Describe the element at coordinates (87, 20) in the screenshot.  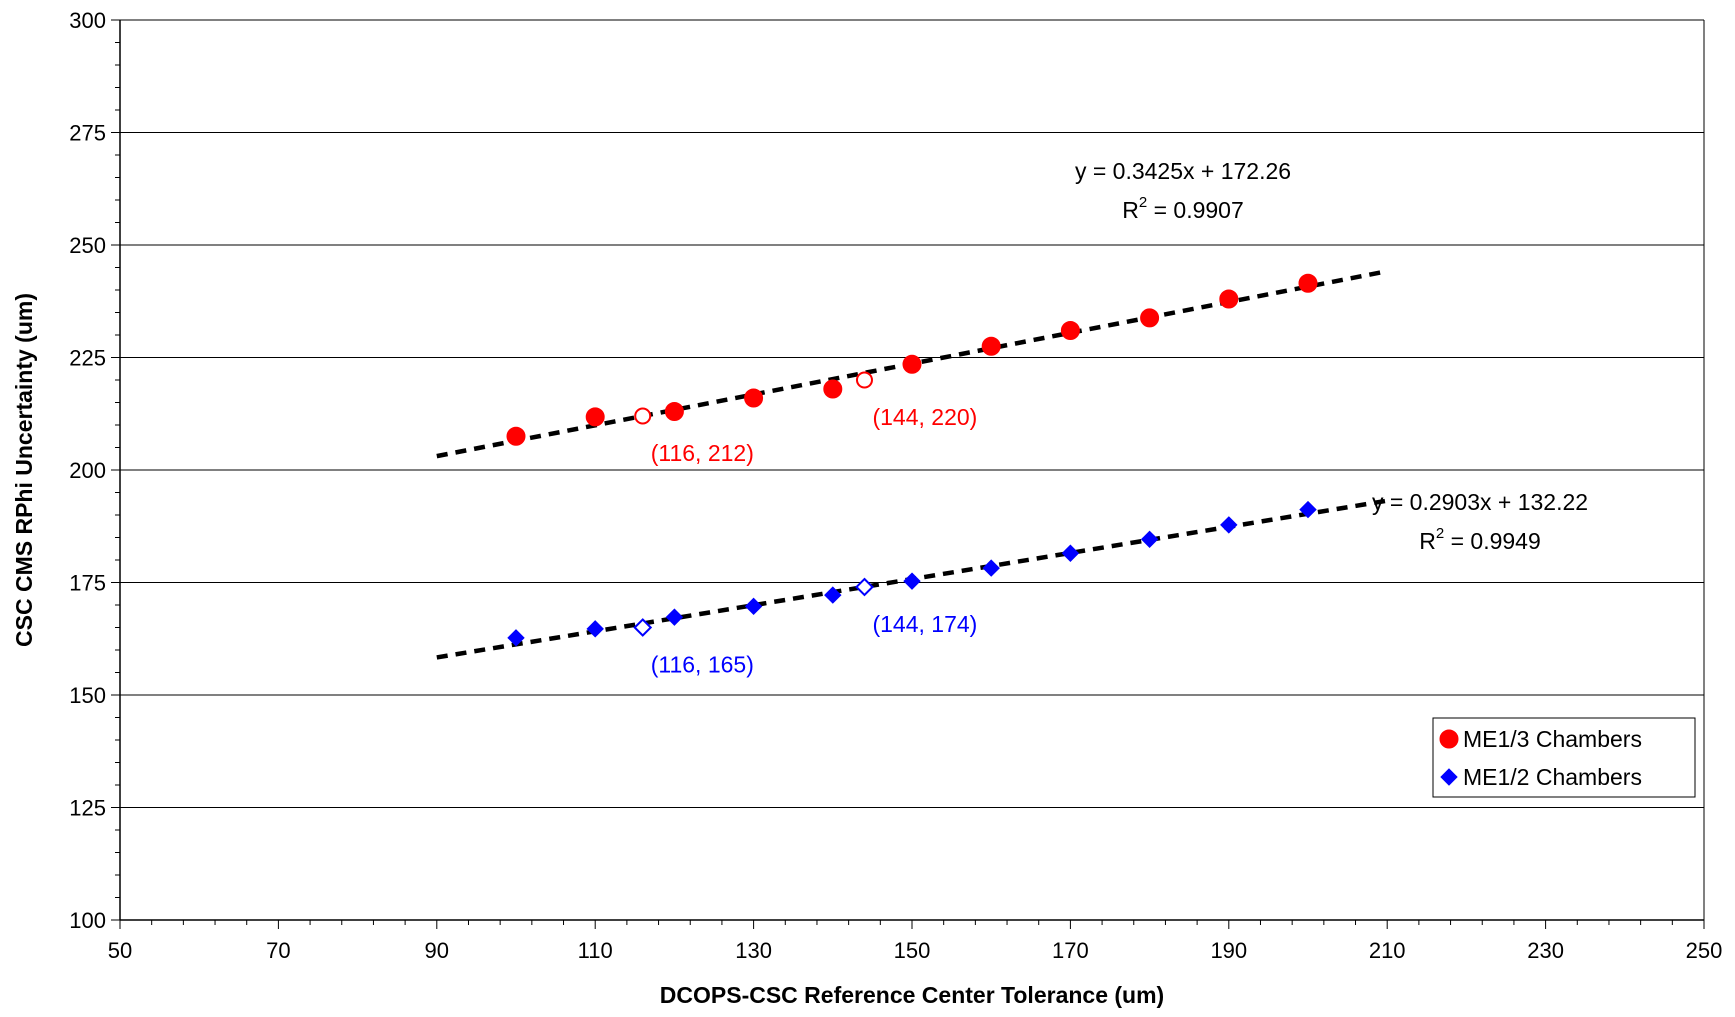
I see `y-tick-label: 300` at that location.